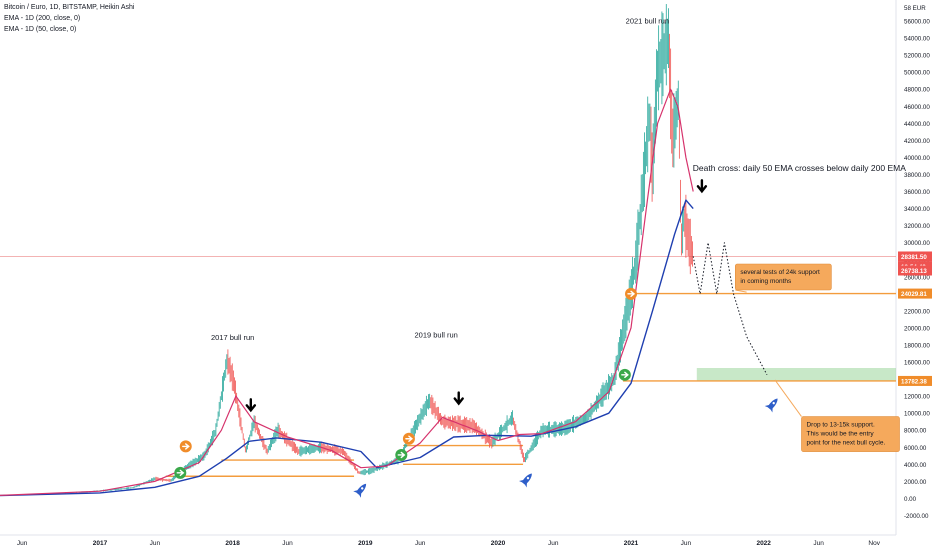 This screenshot has width=932, height=550. I want to click on x-tick-label: 2017, so click(100, 543).